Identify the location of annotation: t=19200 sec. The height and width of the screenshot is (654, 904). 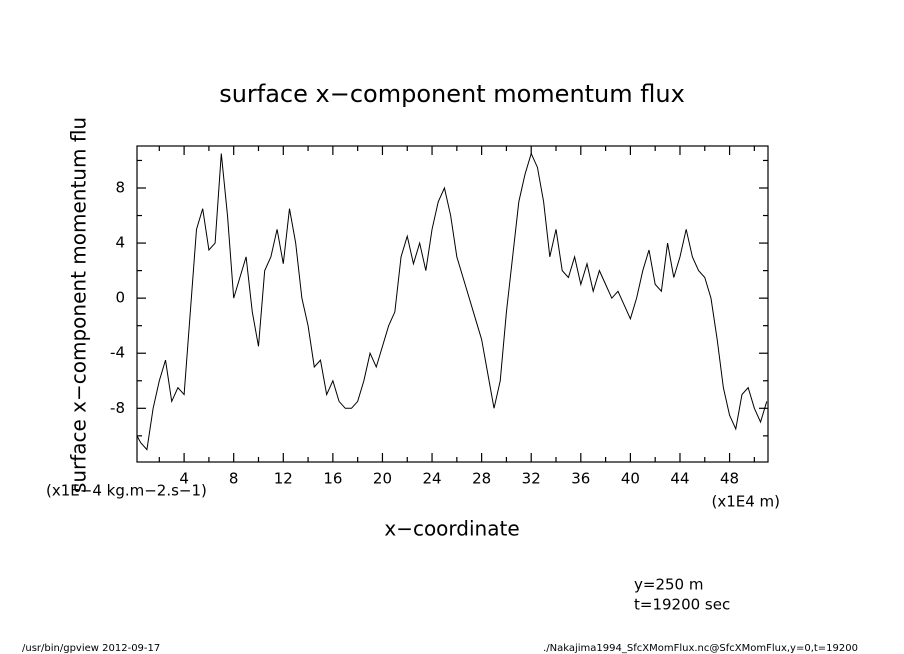
(682, 605).